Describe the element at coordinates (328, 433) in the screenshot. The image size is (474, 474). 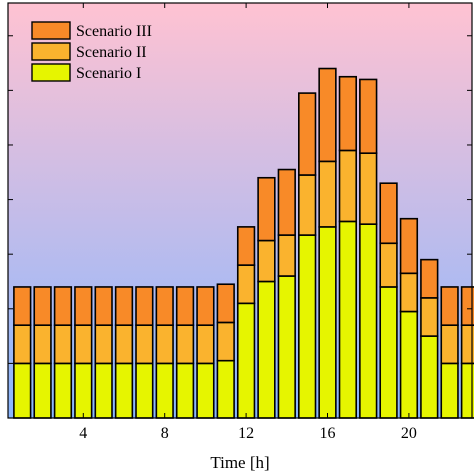
I see `x-tick-label: 16` at that location.